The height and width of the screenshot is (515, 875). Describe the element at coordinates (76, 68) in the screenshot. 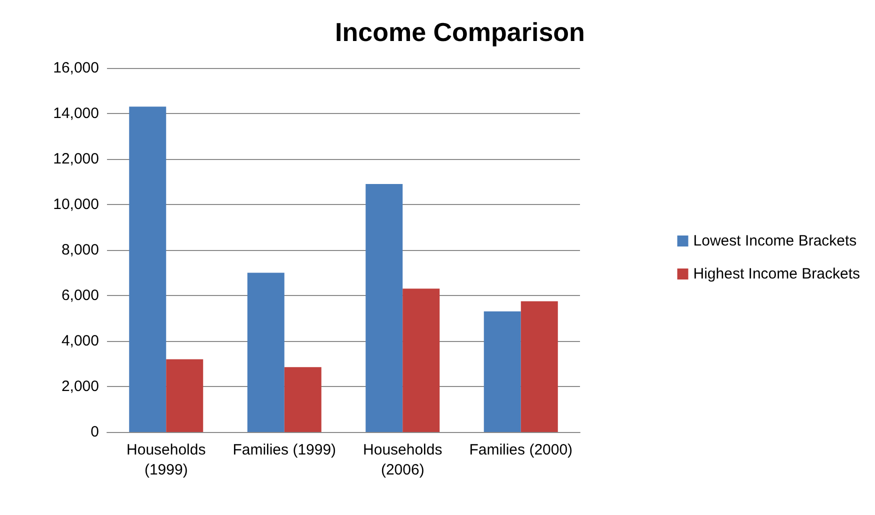

I see `y-tick-label: 16,000` at that location.